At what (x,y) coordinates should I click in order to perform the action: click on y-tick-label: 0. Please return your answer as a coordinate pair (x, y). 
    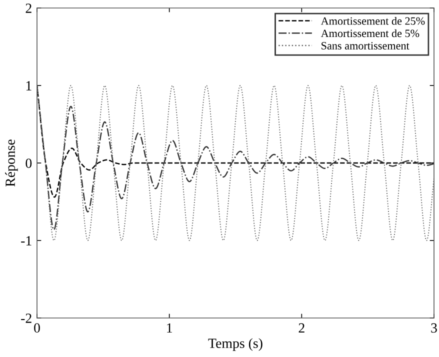
    Looking at the image, I should click on (29, 163).